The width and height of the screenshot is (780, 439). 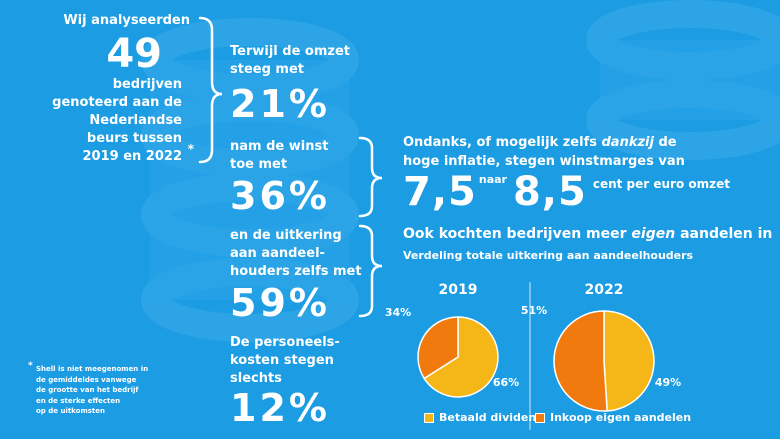 I want to click on stat-profit-label: nam de winst toe met, so click(x=279, y=155).